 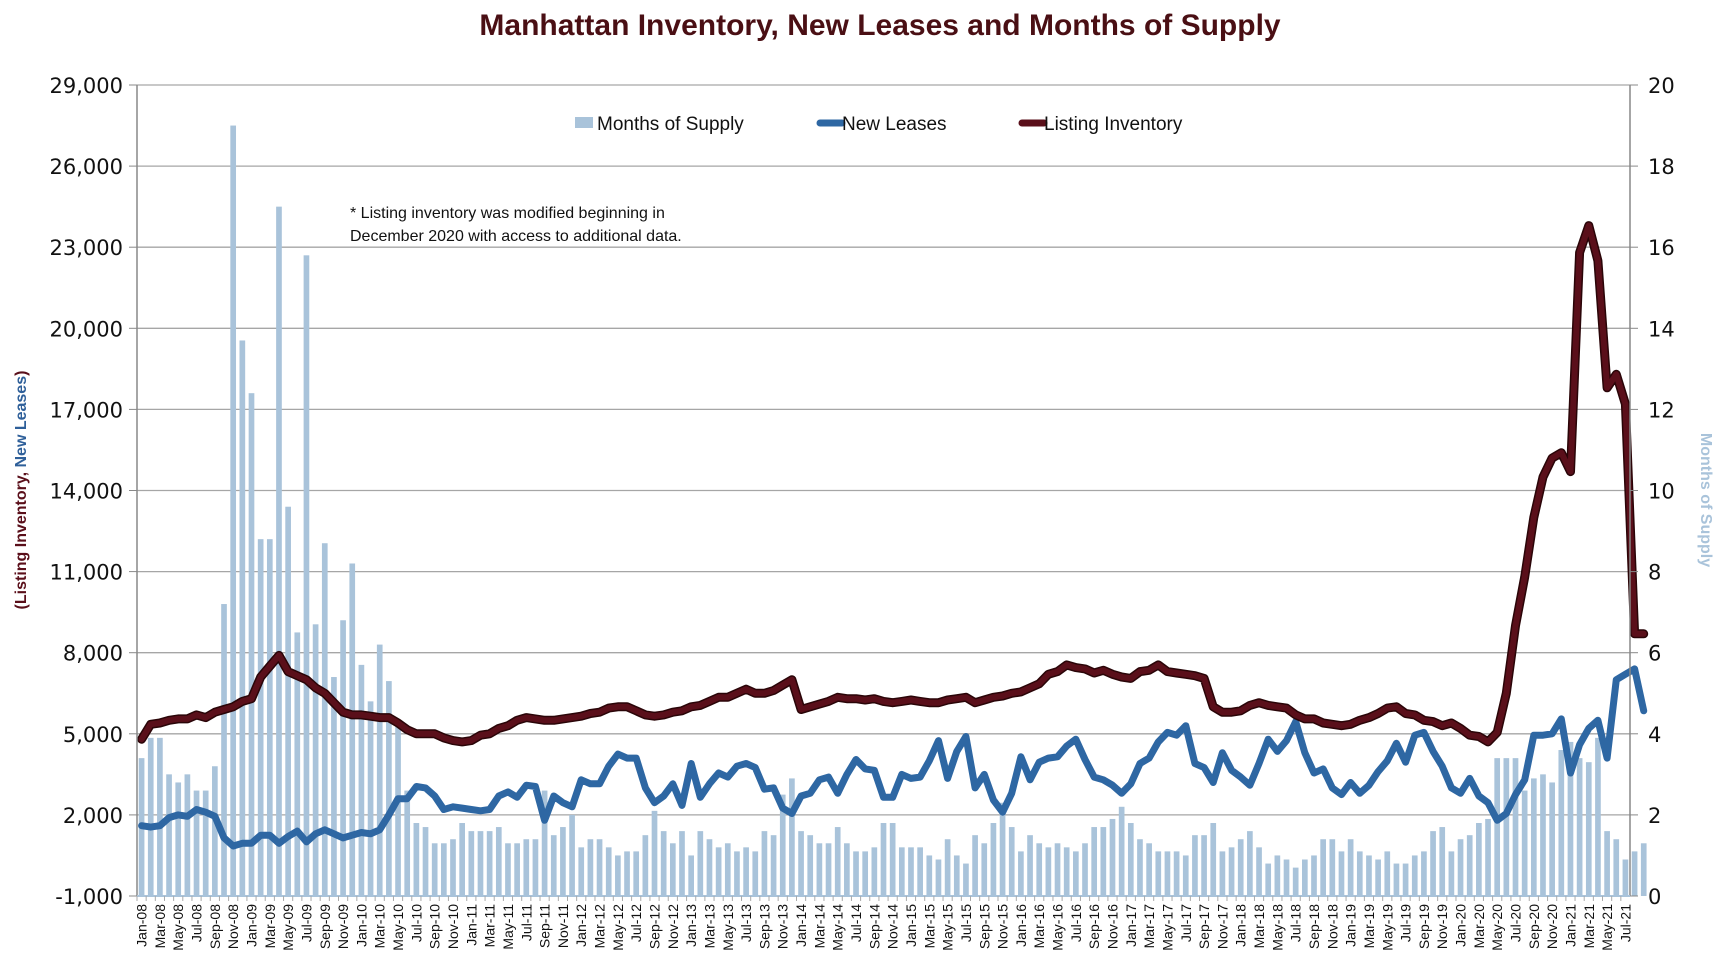 I want to click on x-tick-label: Jul-10, so click(x=416, y=923).